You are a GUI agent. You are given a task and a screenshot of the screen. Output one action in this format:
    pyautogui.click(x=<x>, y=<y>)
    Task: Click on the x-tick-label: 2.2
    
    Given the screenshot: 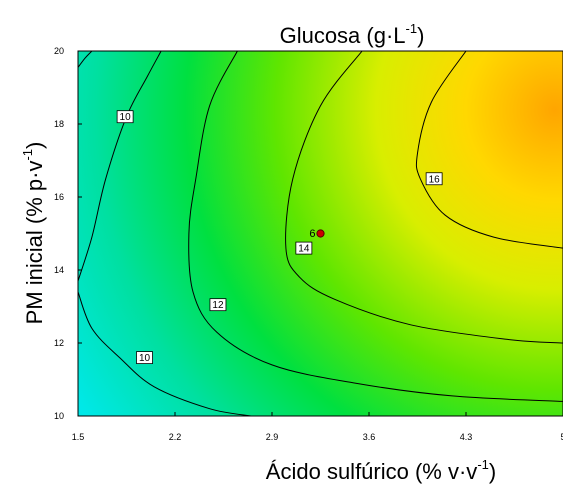 What is the action you would take?
    pyautogui.click(x=175, y=437)
    